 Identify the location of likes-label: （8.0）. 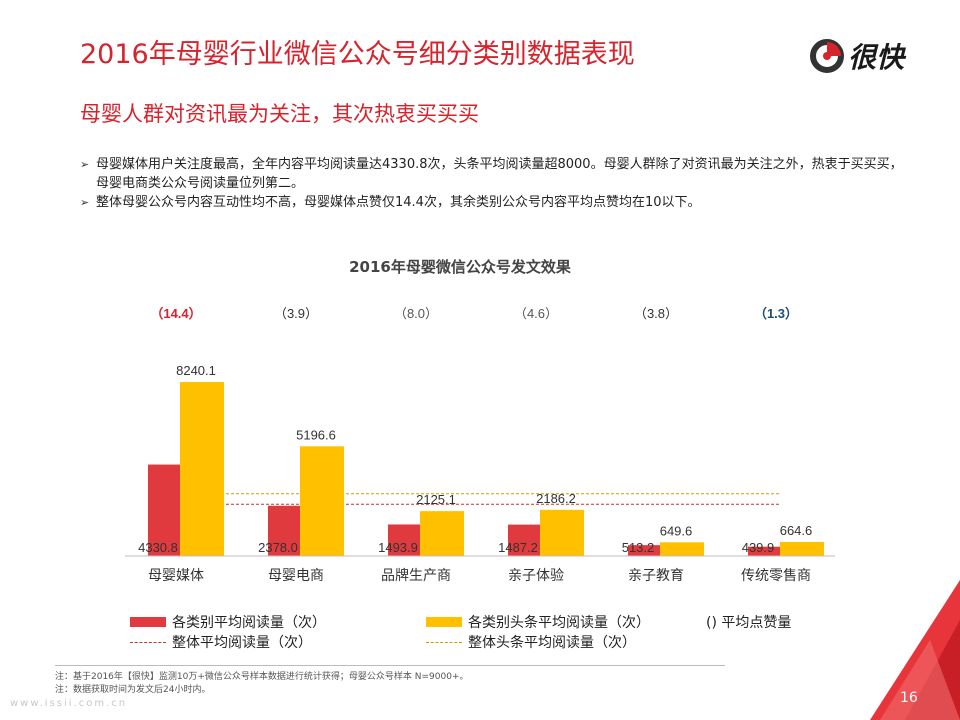
(416, 313).